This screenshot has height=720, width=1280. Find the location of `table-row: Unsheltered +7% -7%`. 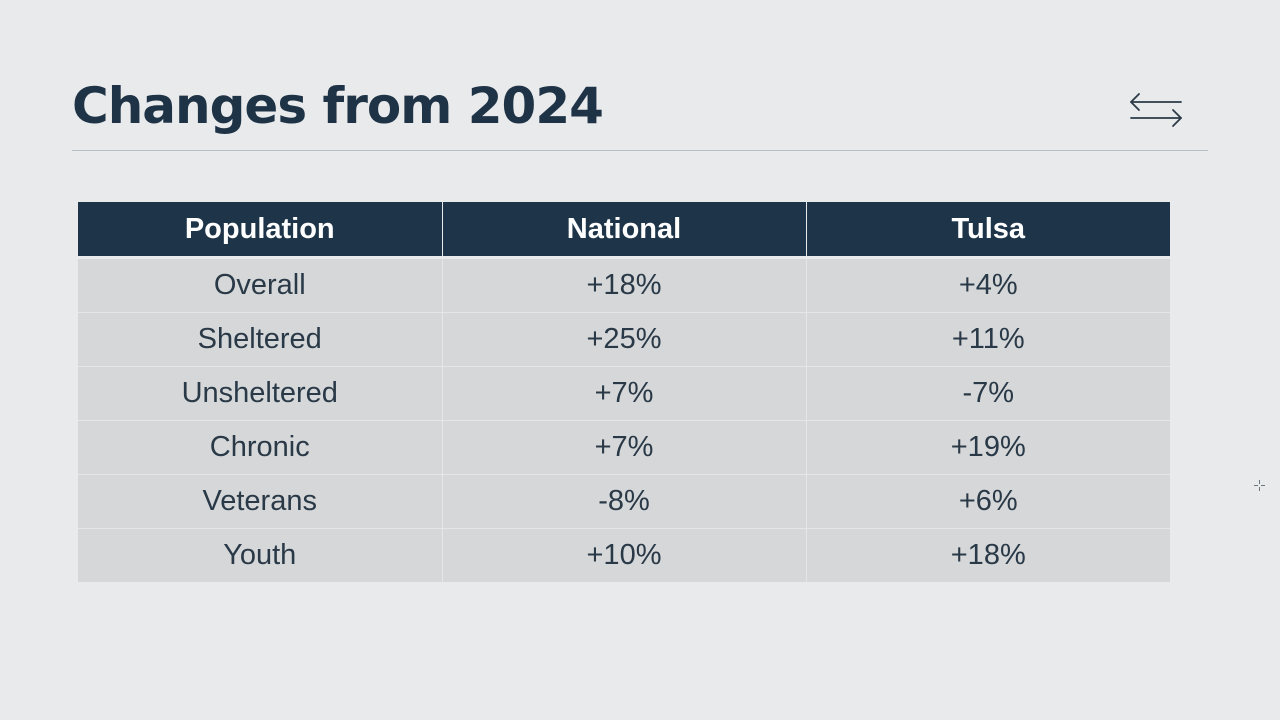

table-row: Unsheltered +7% -7% is located at coordinates (624, 393).